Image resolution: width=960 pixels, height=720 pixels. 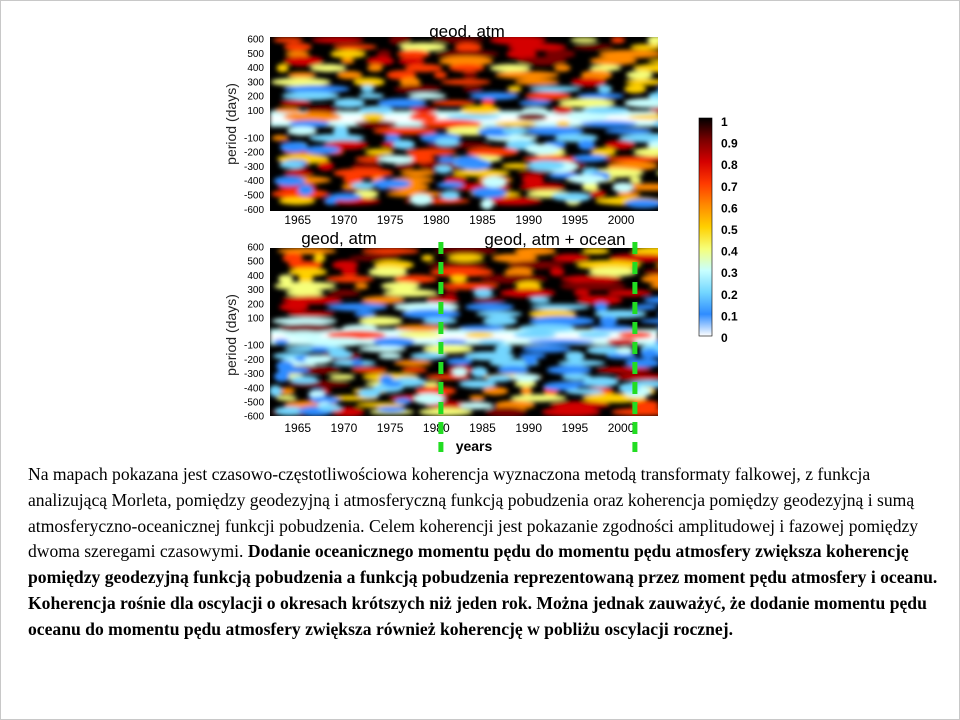 I want to click on xtick-label: 2000, so click(x=621, y=428).